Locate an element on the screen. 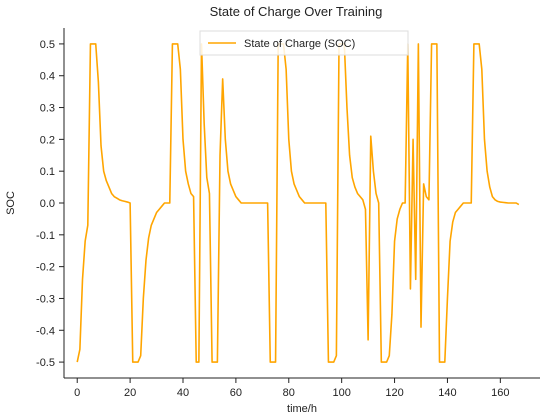 The image size is (550, 417). y-tick-label: 0.4 is located at coordinates (47, 77).